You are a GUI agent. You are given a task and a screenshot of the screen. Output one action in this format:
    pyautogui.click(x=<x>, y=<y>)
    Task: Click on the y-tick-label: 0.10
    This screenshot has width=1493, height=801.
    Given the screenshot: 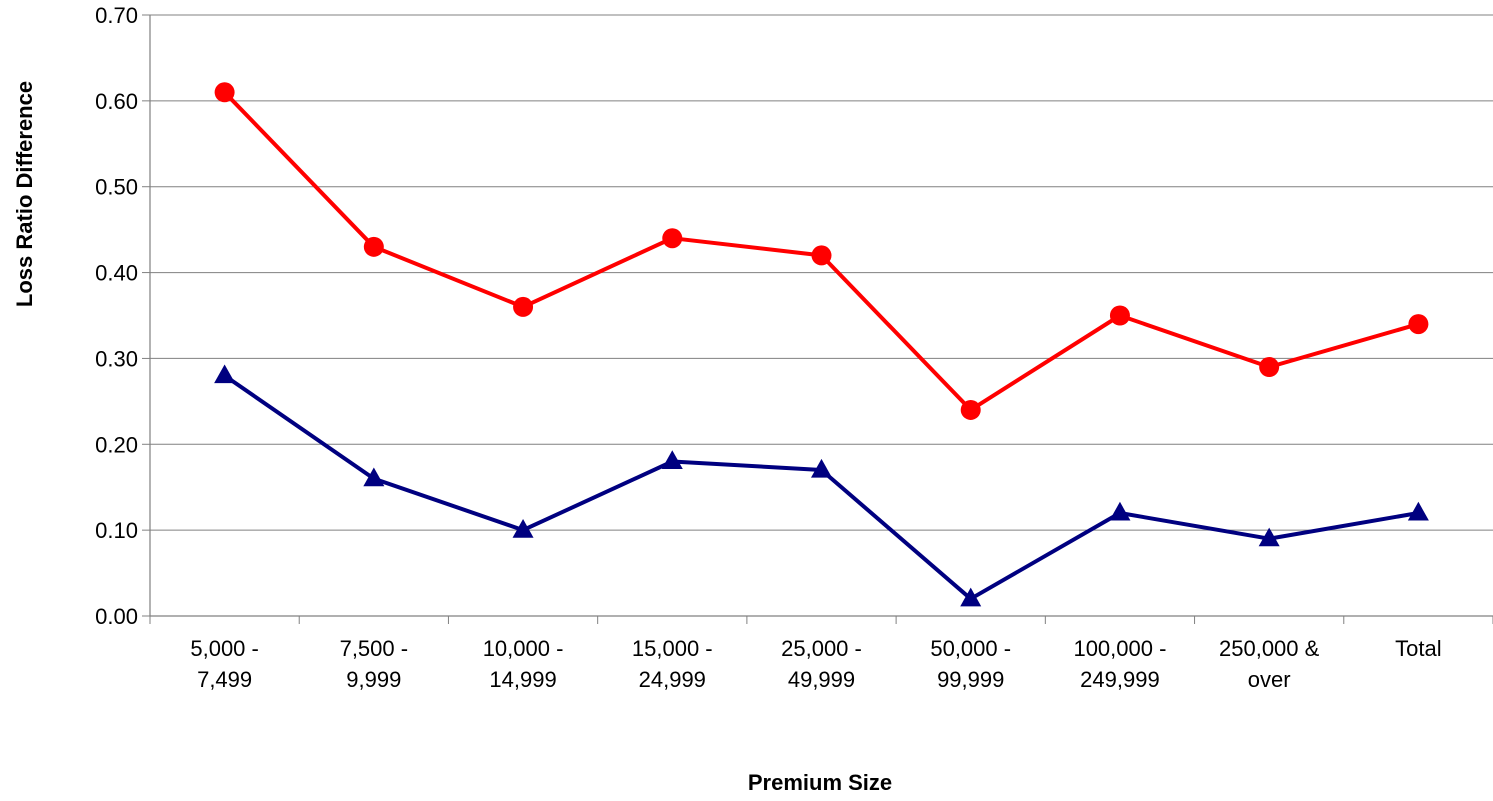 What is the action you would take?
    pyautogui.click(x=116, y=530)
    